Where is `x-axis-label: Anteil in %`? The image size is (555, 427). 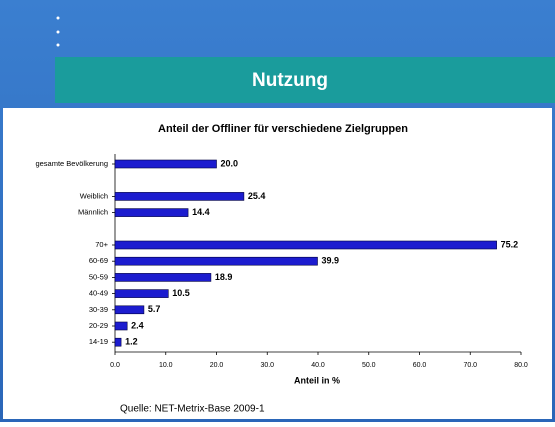 x-axis-label: Anteil in % is located at coordinates (317, 380).